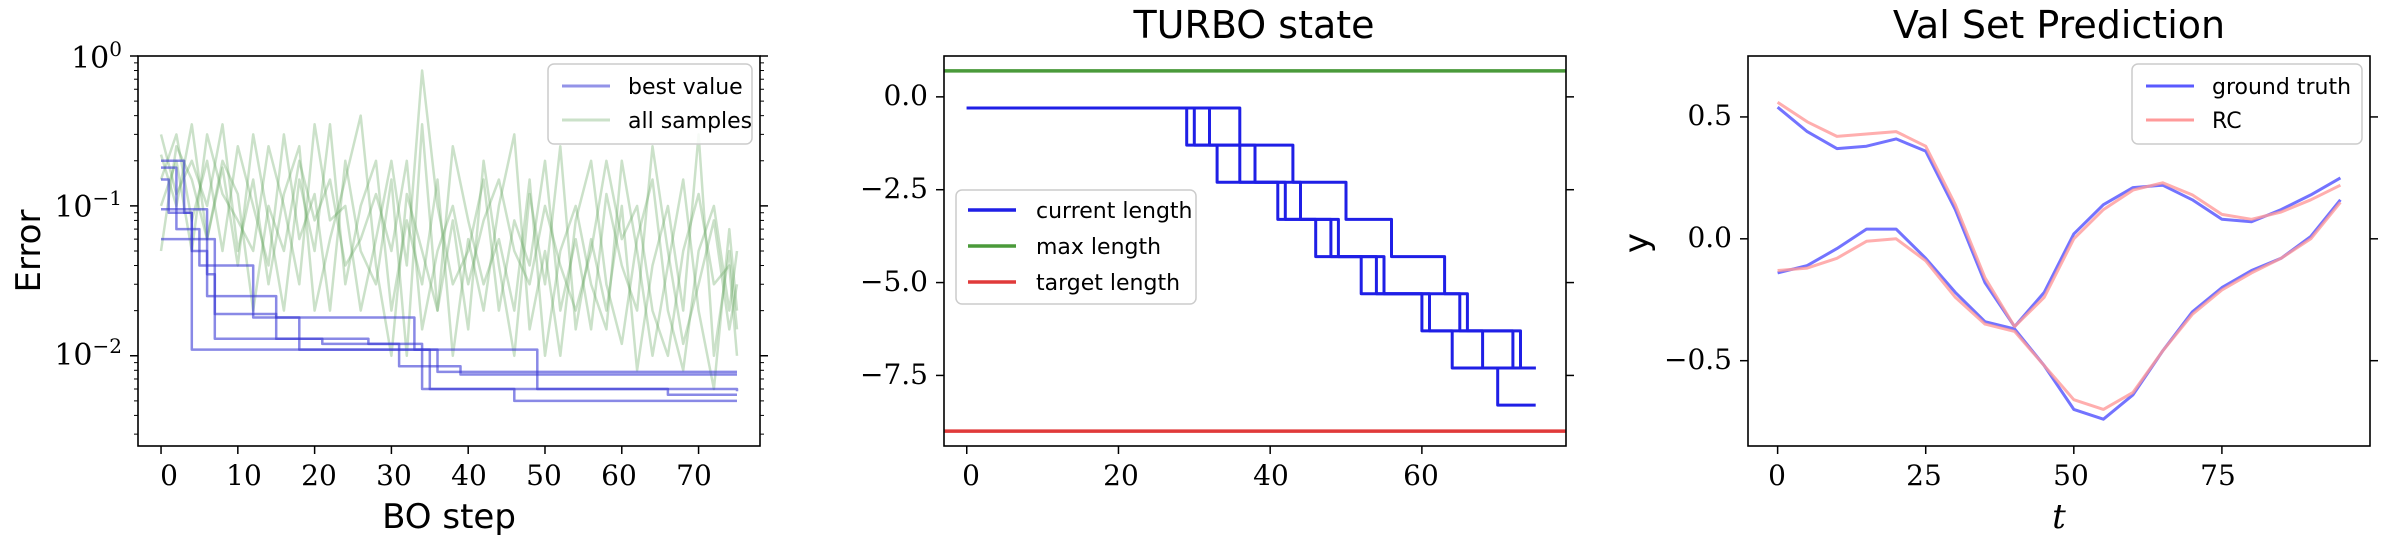 The height and width of the screenshot is (548, 2394). I want to click on error-ytick-label-2: 10⁻², so click(88, 353).